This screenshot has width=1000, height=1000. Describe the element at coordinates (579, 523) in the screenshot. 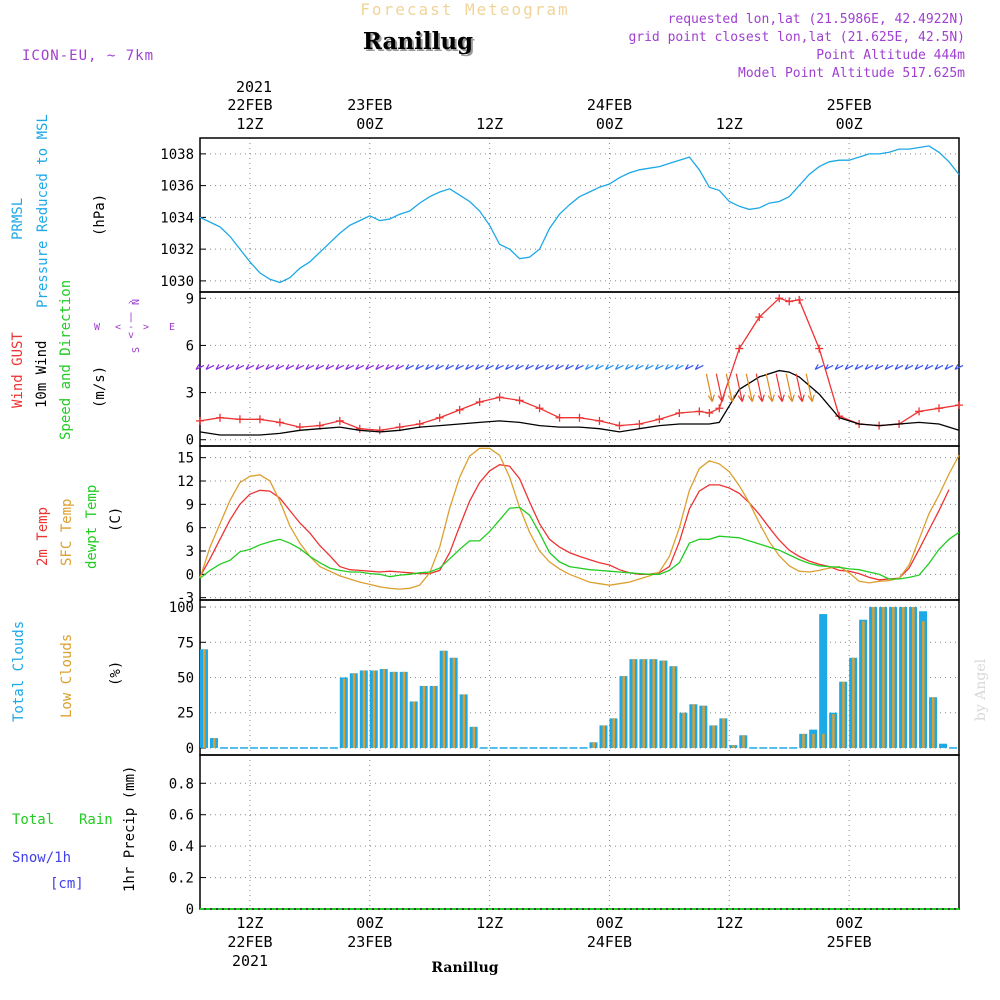

I see `frame-temperature` at that location.